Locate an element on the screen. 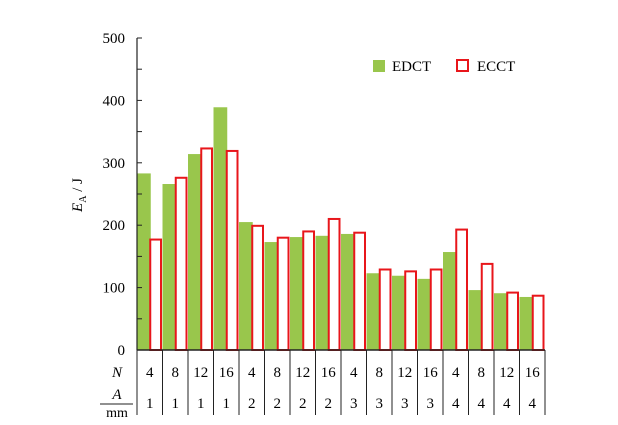 This screenshot has height=425, width=618. legend-swatch-ecct is located at coordinates (462, 65).